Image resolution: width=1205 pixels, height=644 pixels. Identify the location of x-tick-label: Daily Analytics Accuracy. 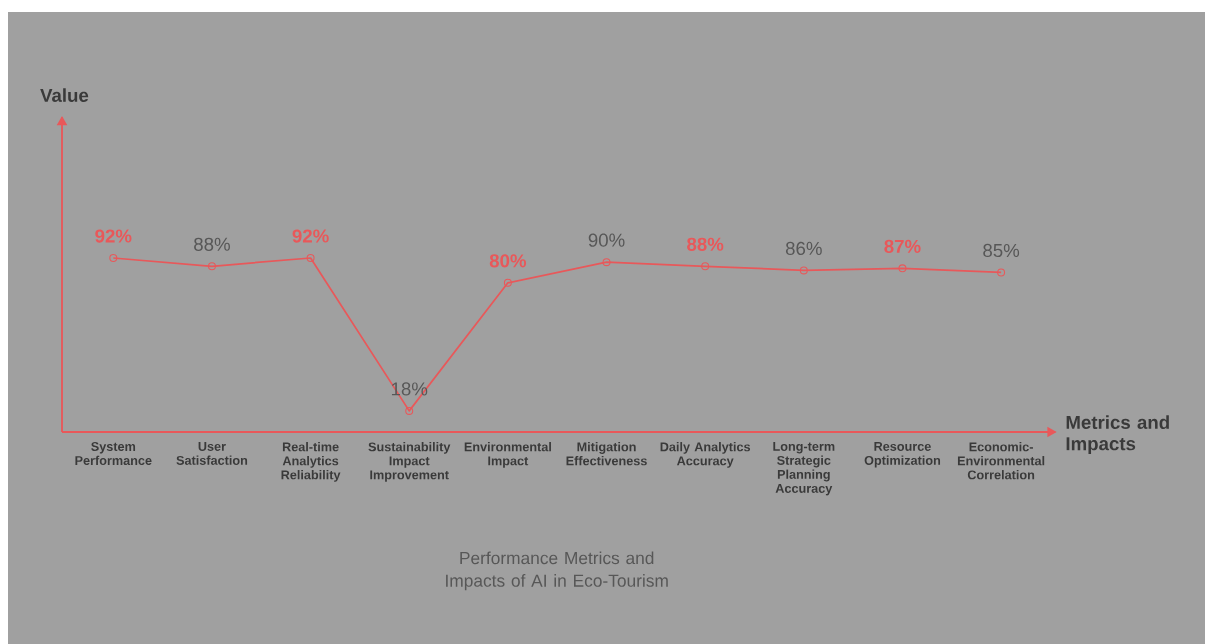
(705, 455).